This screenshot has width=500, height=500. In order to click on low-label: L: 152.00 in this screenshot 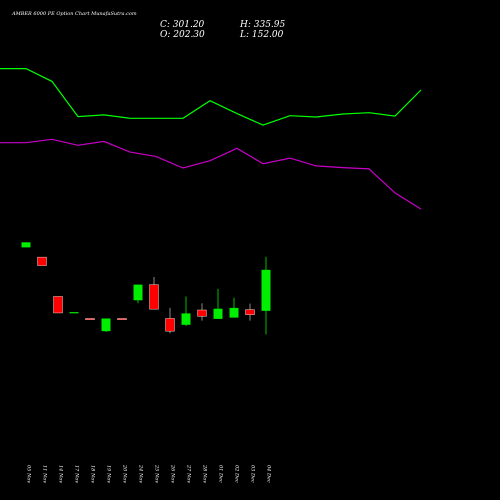, I will do `click(261, 35)`.